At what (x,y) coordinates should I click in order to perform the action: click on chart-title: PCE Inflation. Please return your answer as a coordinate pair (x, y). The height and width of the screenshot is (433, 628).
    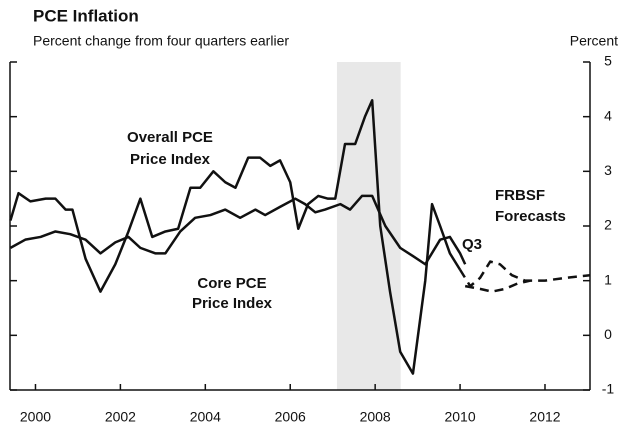
    Looking at the image, I should click on (86, 15).